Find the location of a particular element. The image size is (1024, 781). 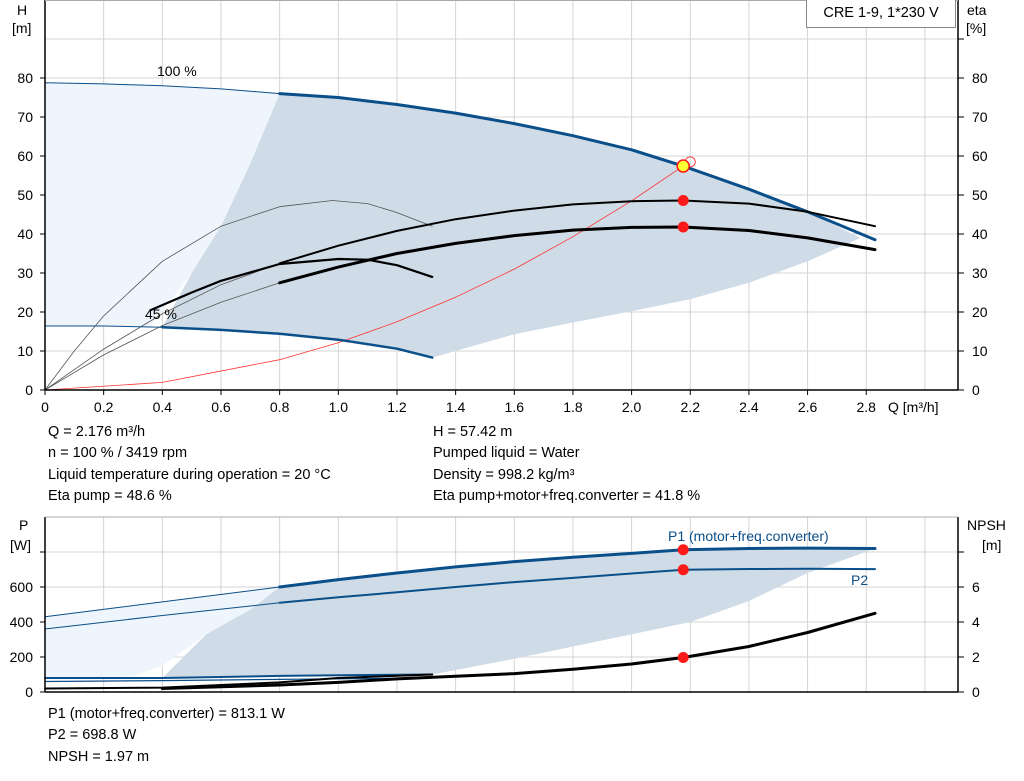

eta-curve-intermediate-speed is located at coordinates (238, 295).